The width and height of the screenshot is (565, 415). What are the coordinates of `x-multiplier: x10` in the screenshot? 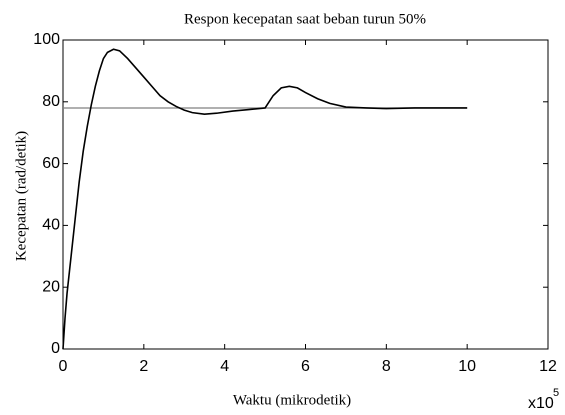 It's located at (541, 403).